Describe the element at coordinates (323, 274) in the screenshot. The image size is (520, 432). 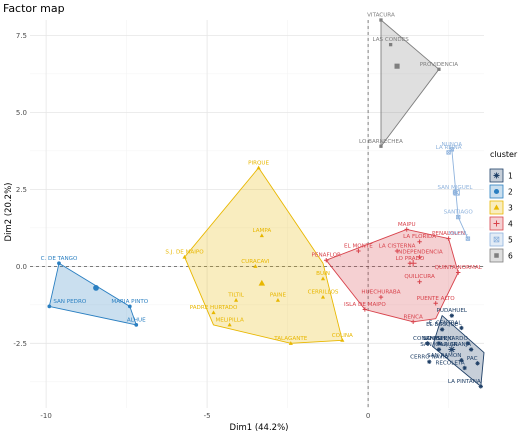
I see `point-label: BUIN` at that location.